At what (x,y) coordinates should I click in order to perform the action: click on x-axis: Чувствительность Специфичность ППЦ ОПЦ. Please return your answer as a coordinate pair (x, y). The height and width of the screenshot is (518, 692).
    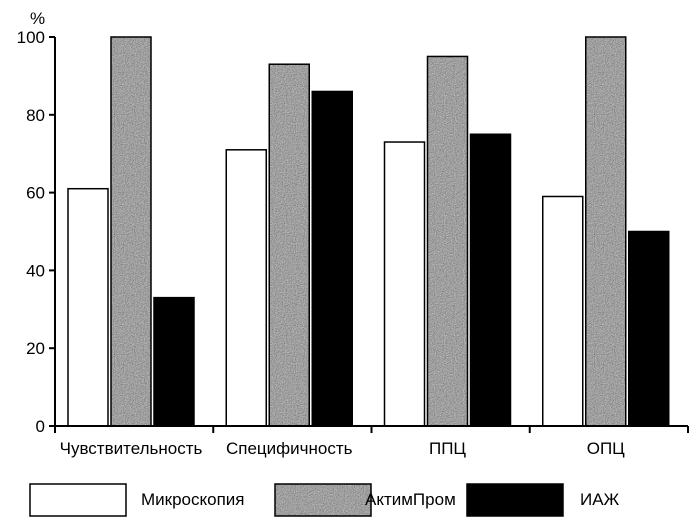
    Looking at the image, I should click on (371, 441).